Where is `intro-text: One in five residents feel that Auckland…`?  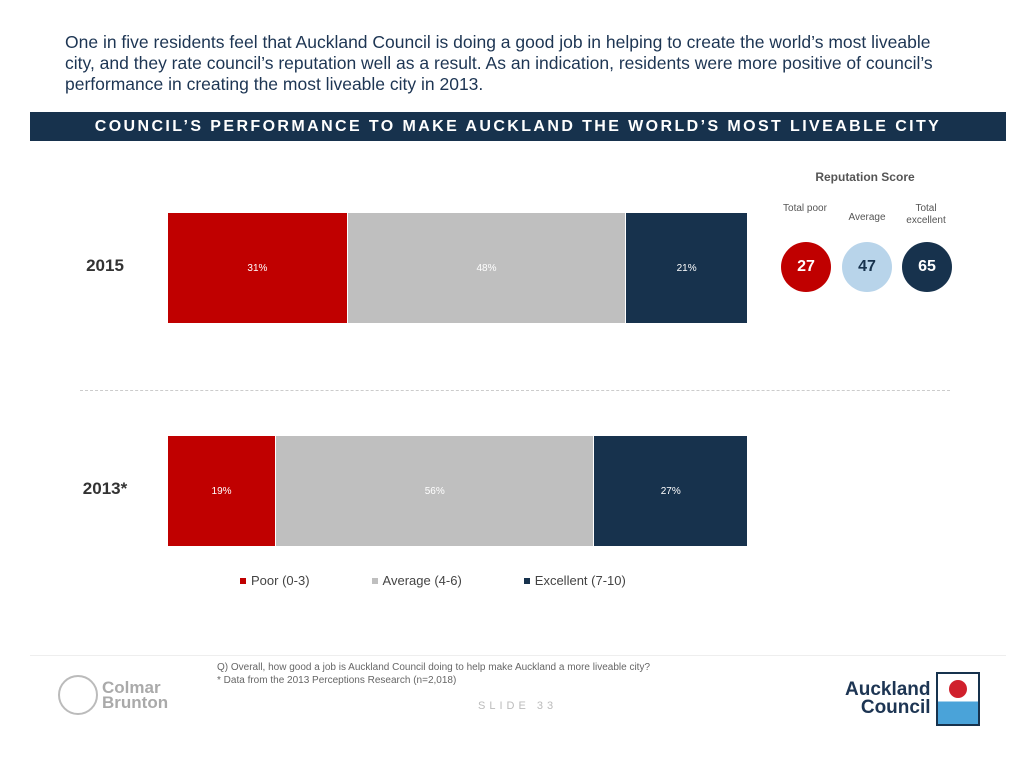
intro-text: One in five residents feel that Auckland… is located at coordinates (499, 63).